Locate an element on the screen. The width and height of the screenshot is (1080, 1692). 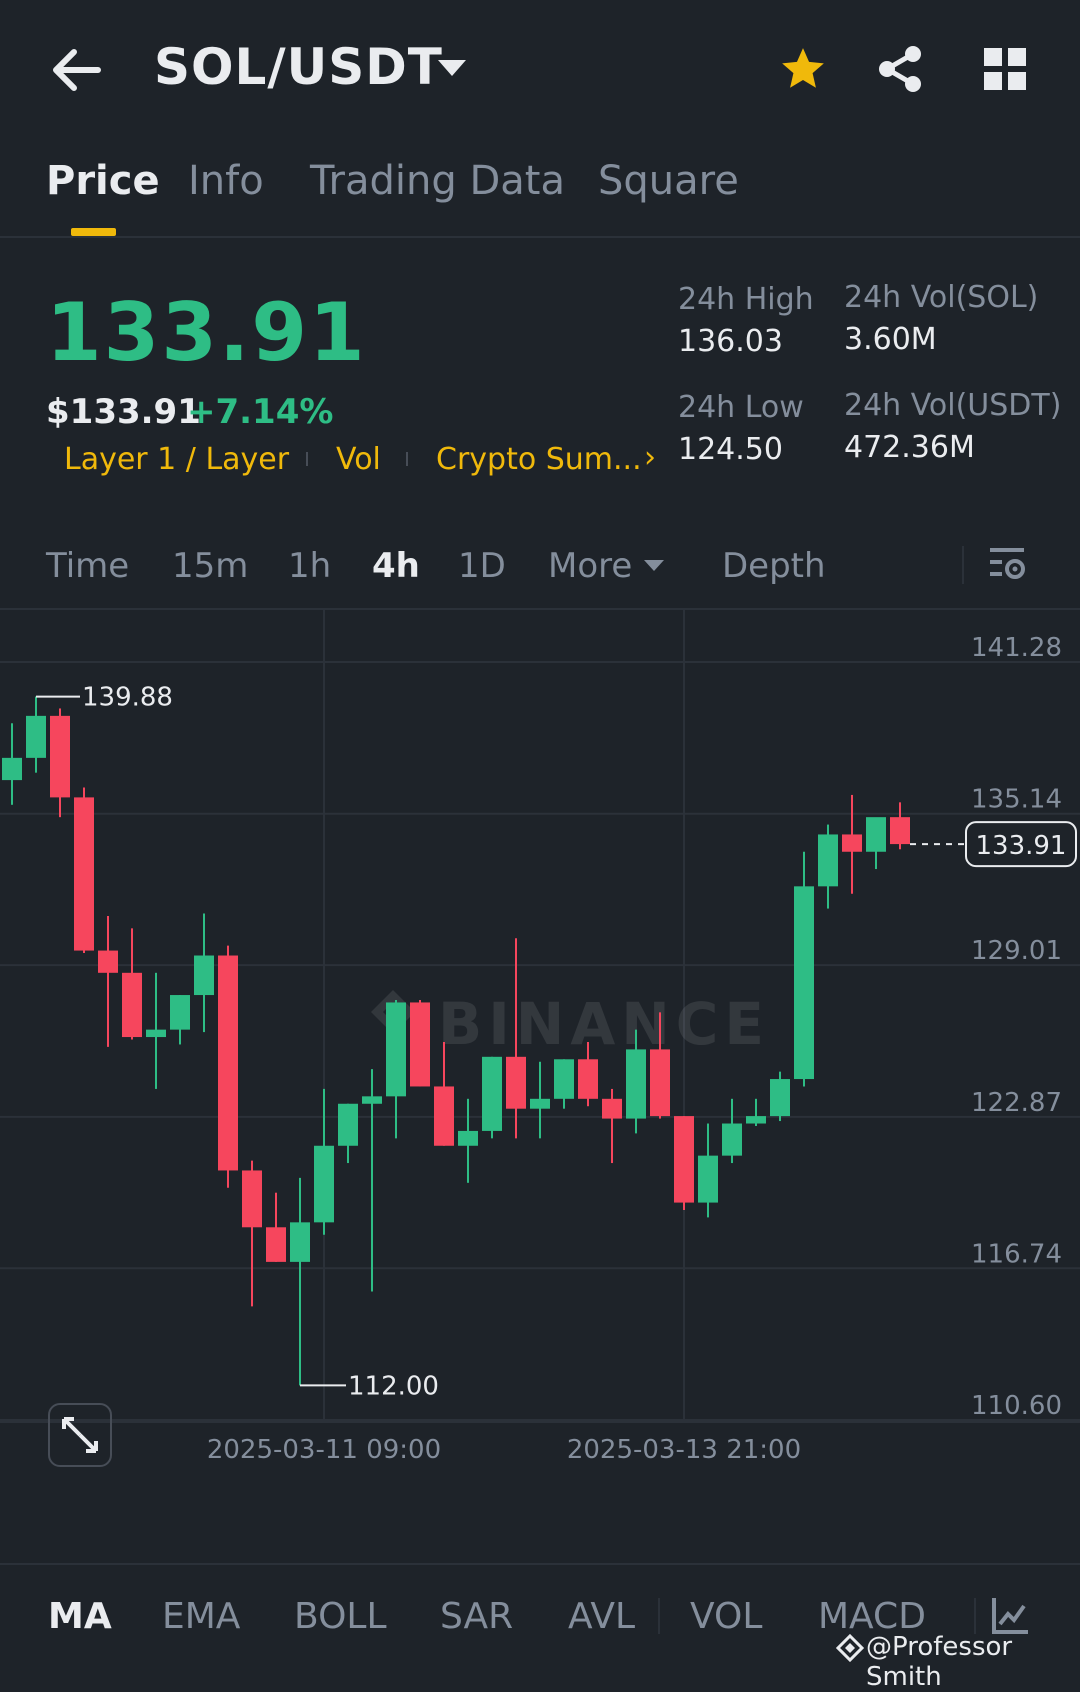
active-tab-indicator is located at coordinates (93, 232).